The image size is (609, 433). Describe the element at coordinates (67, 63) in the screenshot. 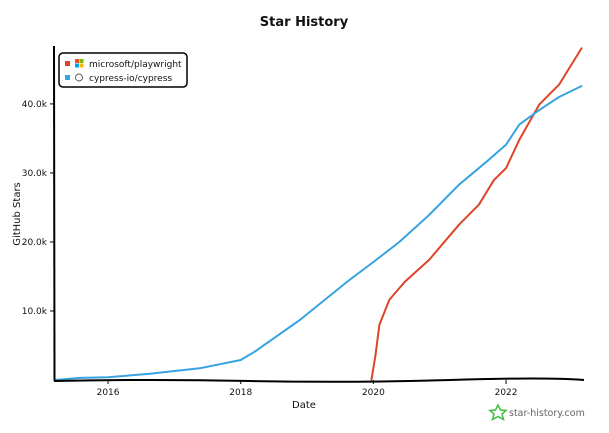

I see `legend-swatch-playwright` at that location.